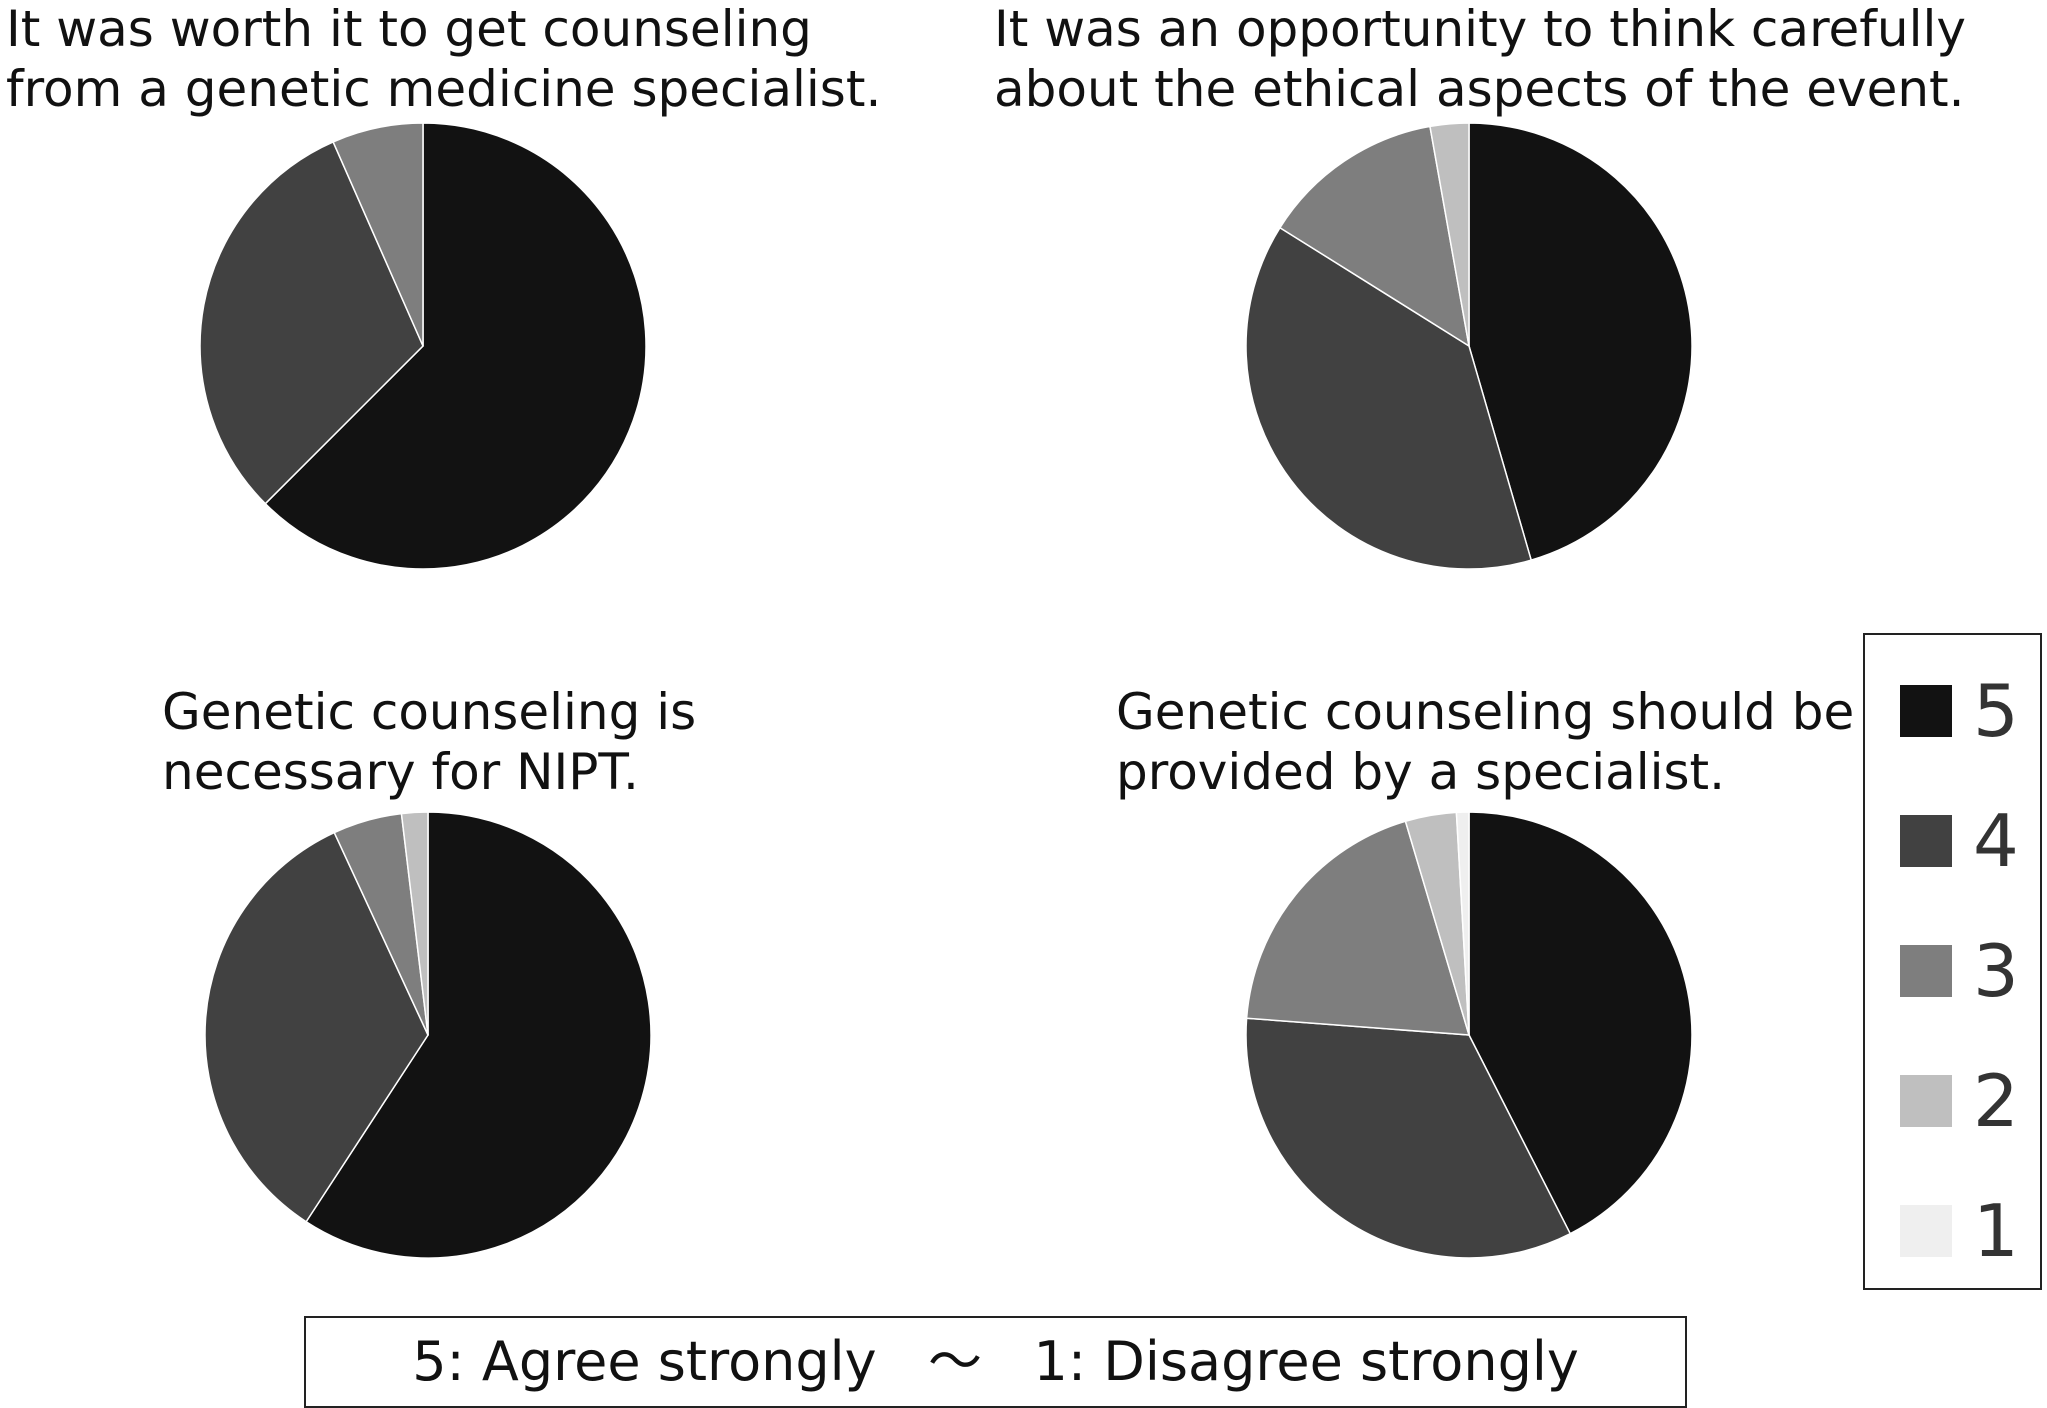  Describe the element at coordinates (1996, 841) in the screenshot. I see `legend-label-4: 4` at that location.